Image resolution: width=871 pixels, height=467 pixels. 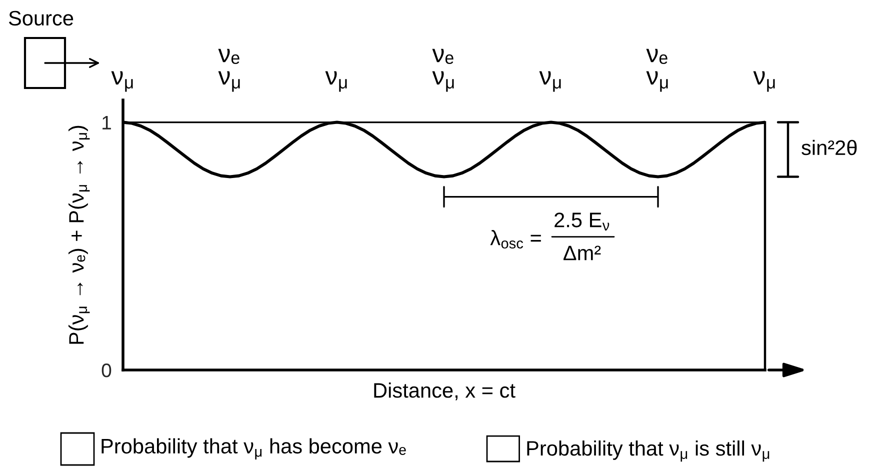 I want to click on legend-label: Probability that ν$_{μ}$ is still ν$_{μ}$, so click(x=648, y=451).